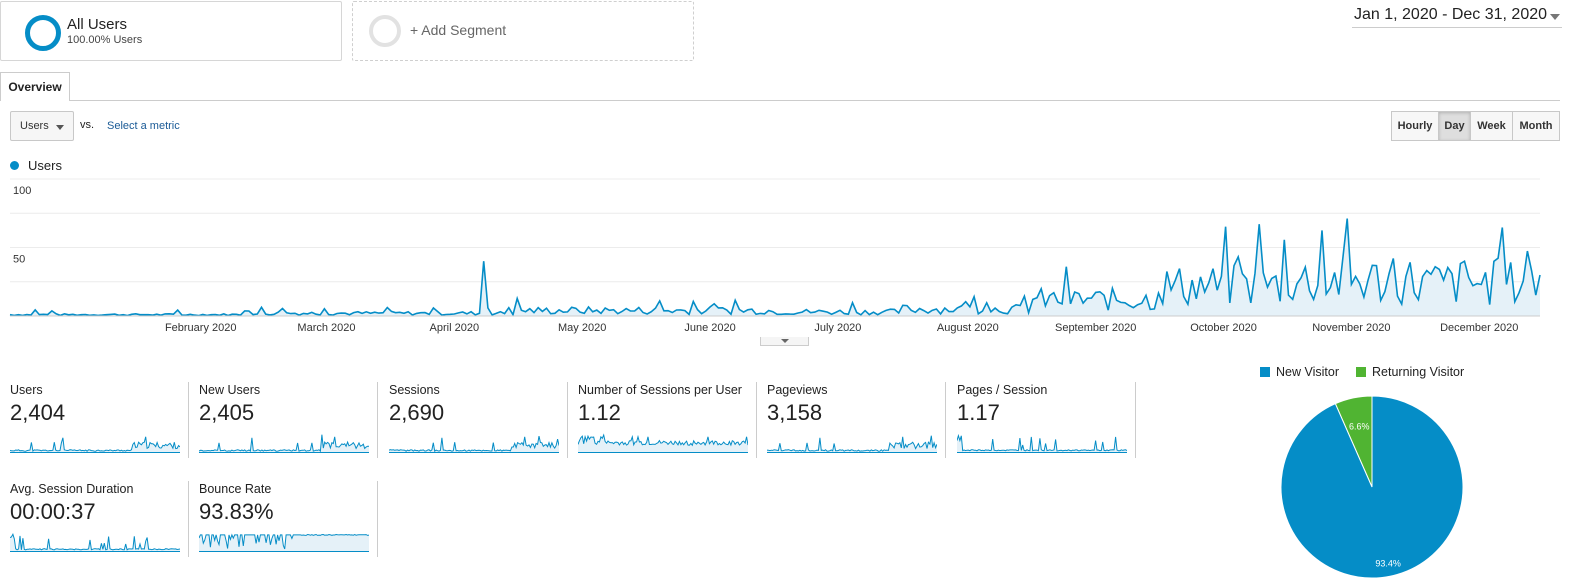  Describe the element at coordinates (19, 260) in the screenshot. I see `y-tick-label: 50` at that location.